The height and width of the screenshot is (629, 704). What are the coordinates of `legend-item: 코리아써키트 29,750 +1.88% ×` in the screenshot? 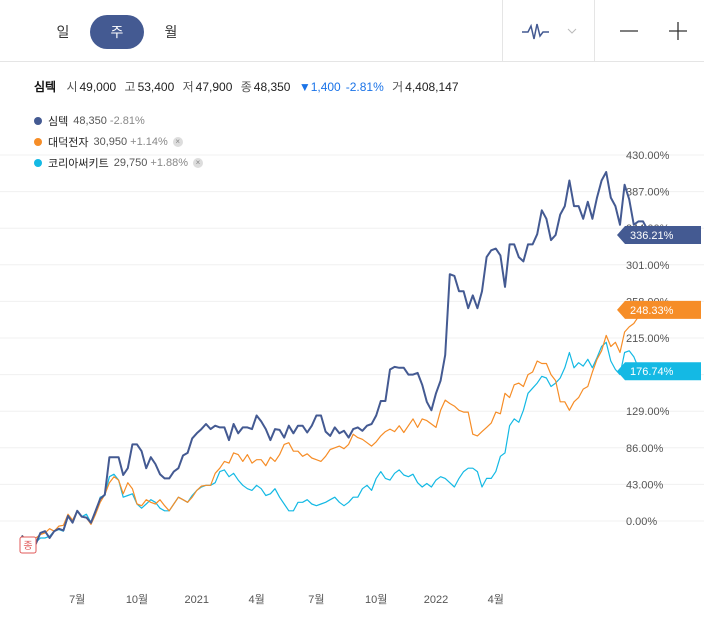 It's located at (119, 162).